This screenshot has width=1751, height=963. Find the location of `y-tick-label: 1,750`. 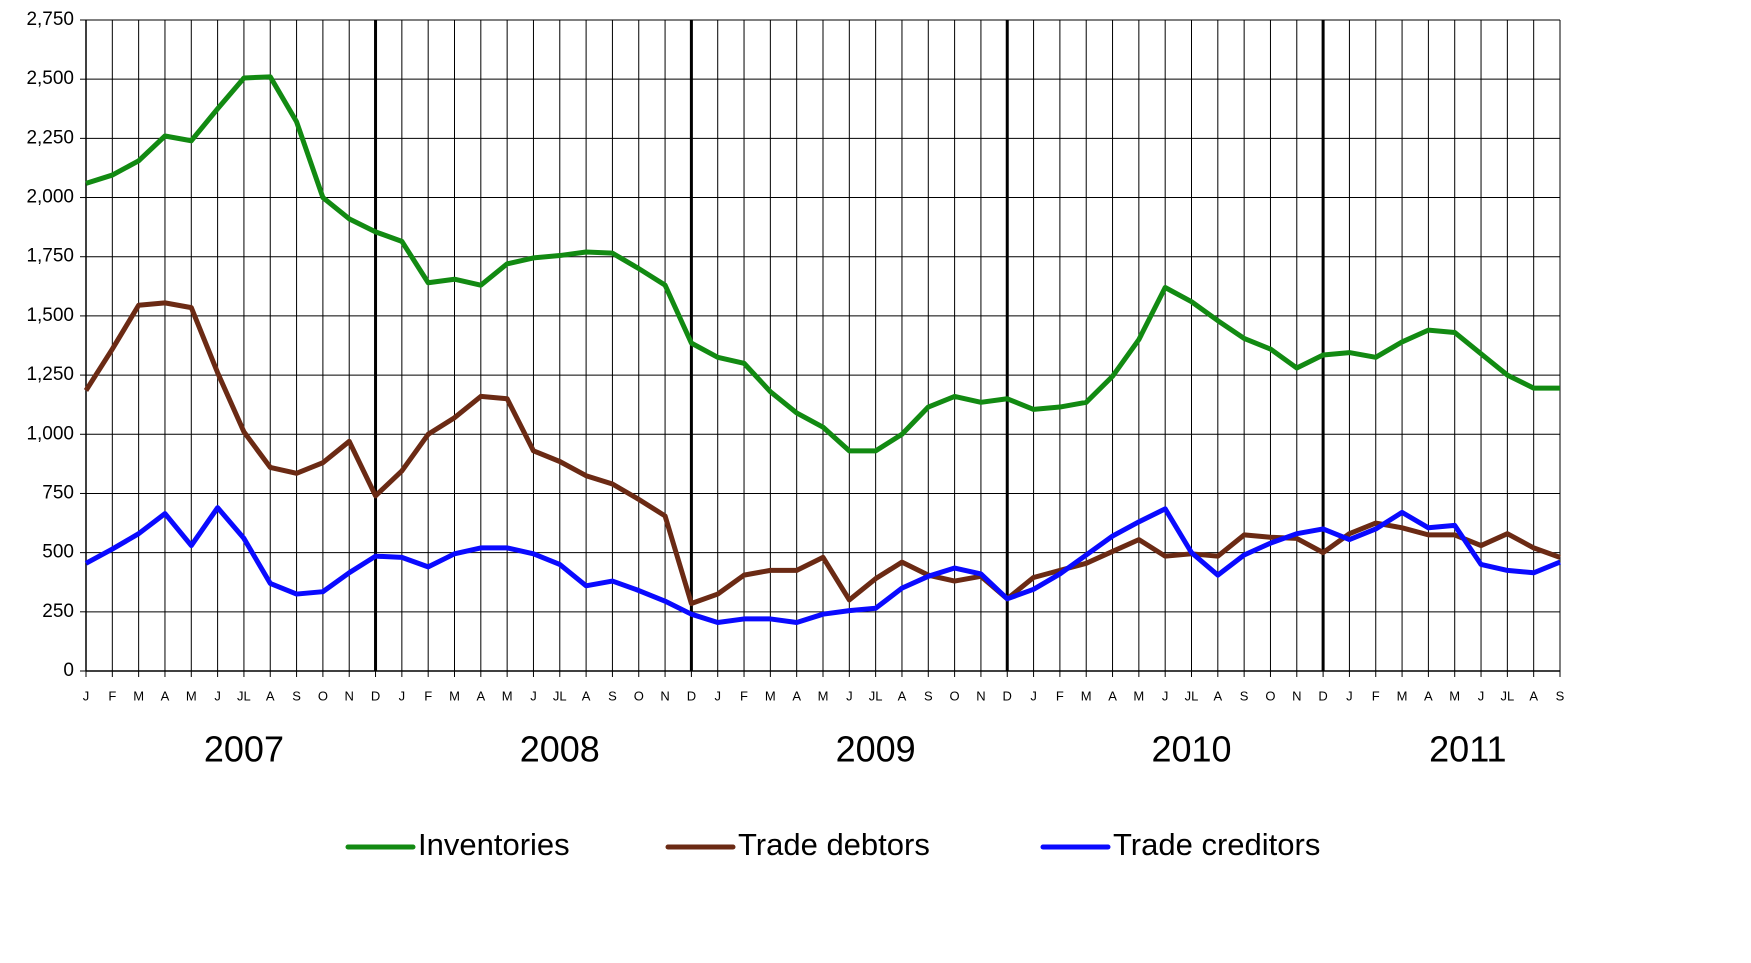

y-tick-label: 1,750 is located at coordinates (50, 256).